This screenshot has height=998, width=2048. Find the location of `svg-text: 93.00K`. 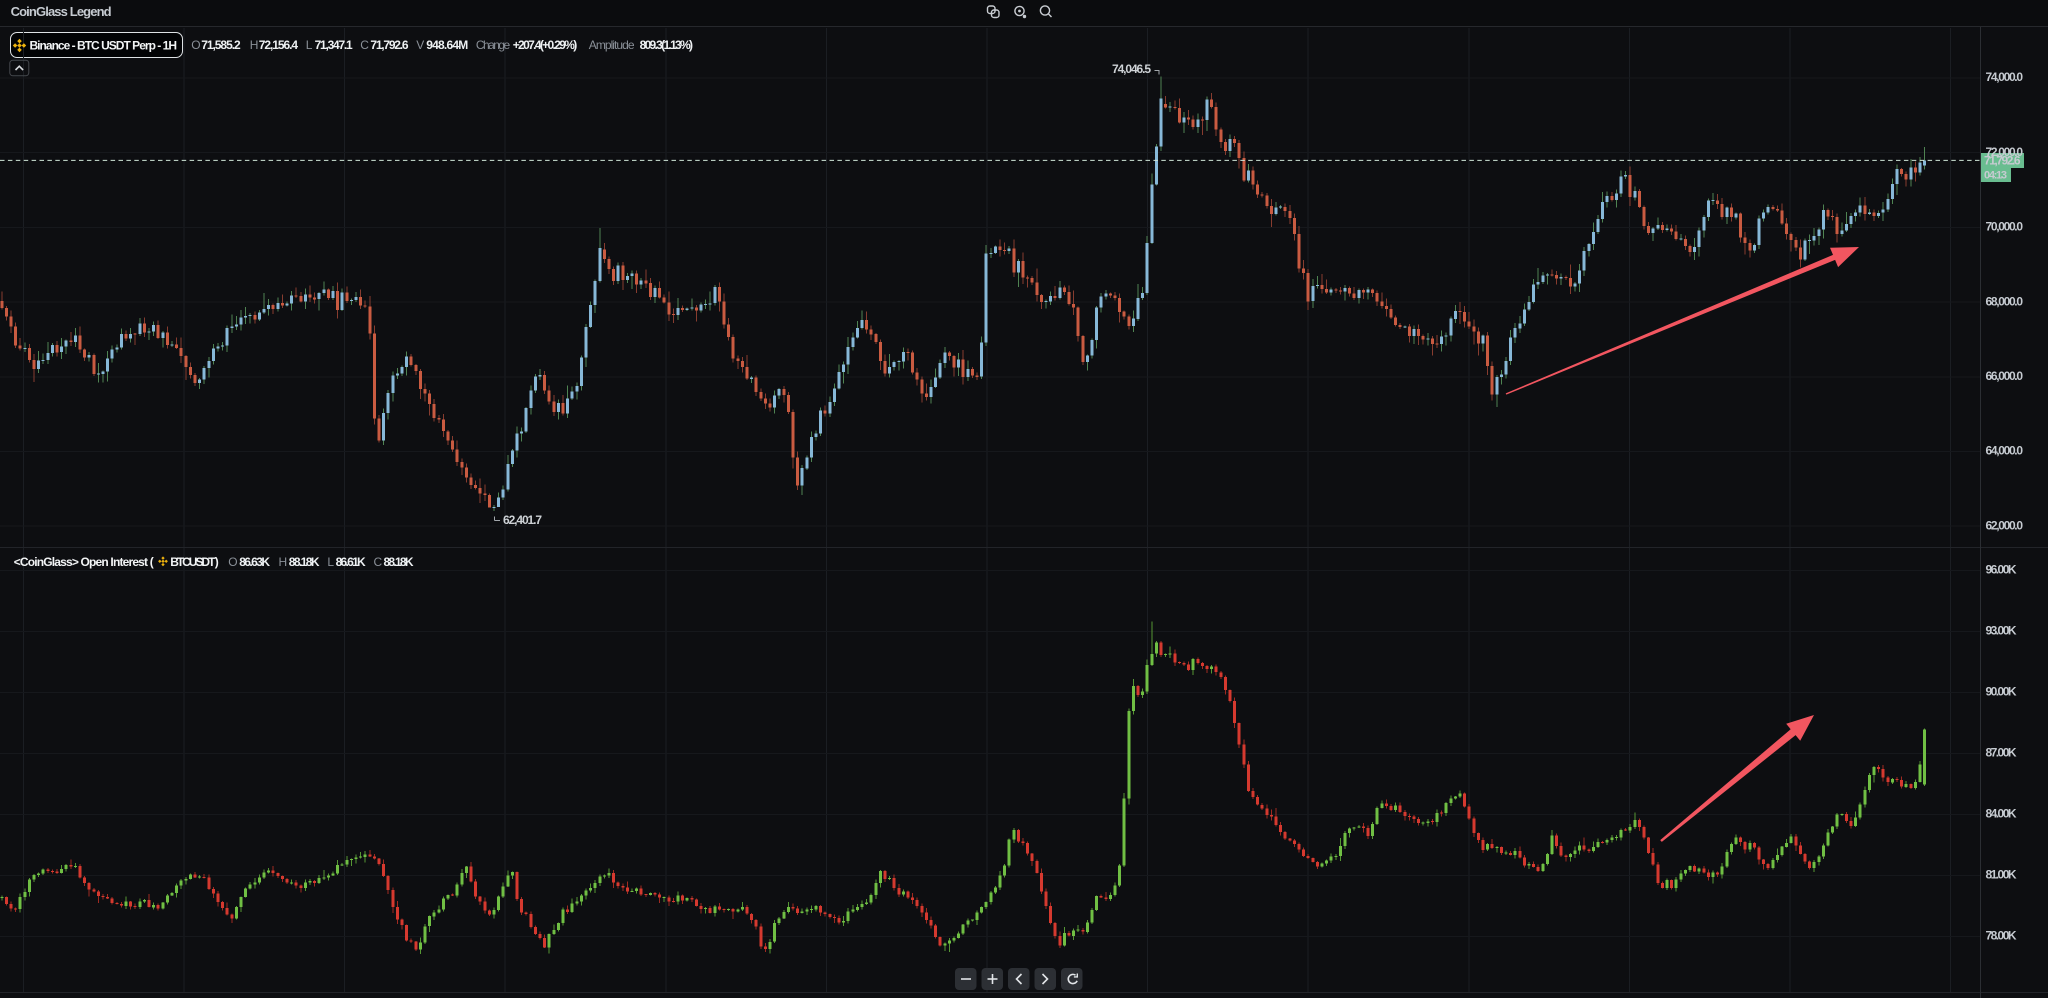

svg-text: 93.00K is located at coordinates (2001, 631).